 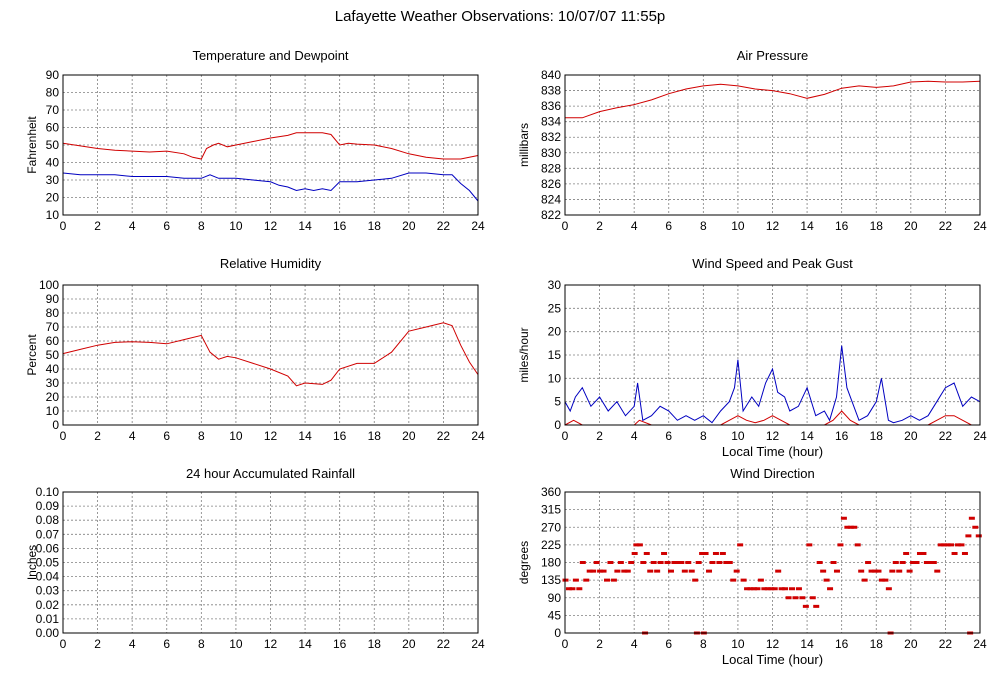 I want to click on y-tick-label: 0, so click(x=557, y=633).